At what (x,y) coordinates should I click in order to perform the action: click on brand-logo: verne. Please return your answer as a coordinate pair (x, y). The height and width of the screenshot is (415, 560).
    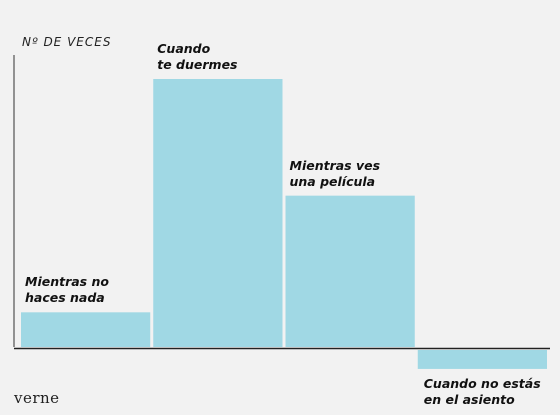
    Looking at the image, I should click on (37, 398).